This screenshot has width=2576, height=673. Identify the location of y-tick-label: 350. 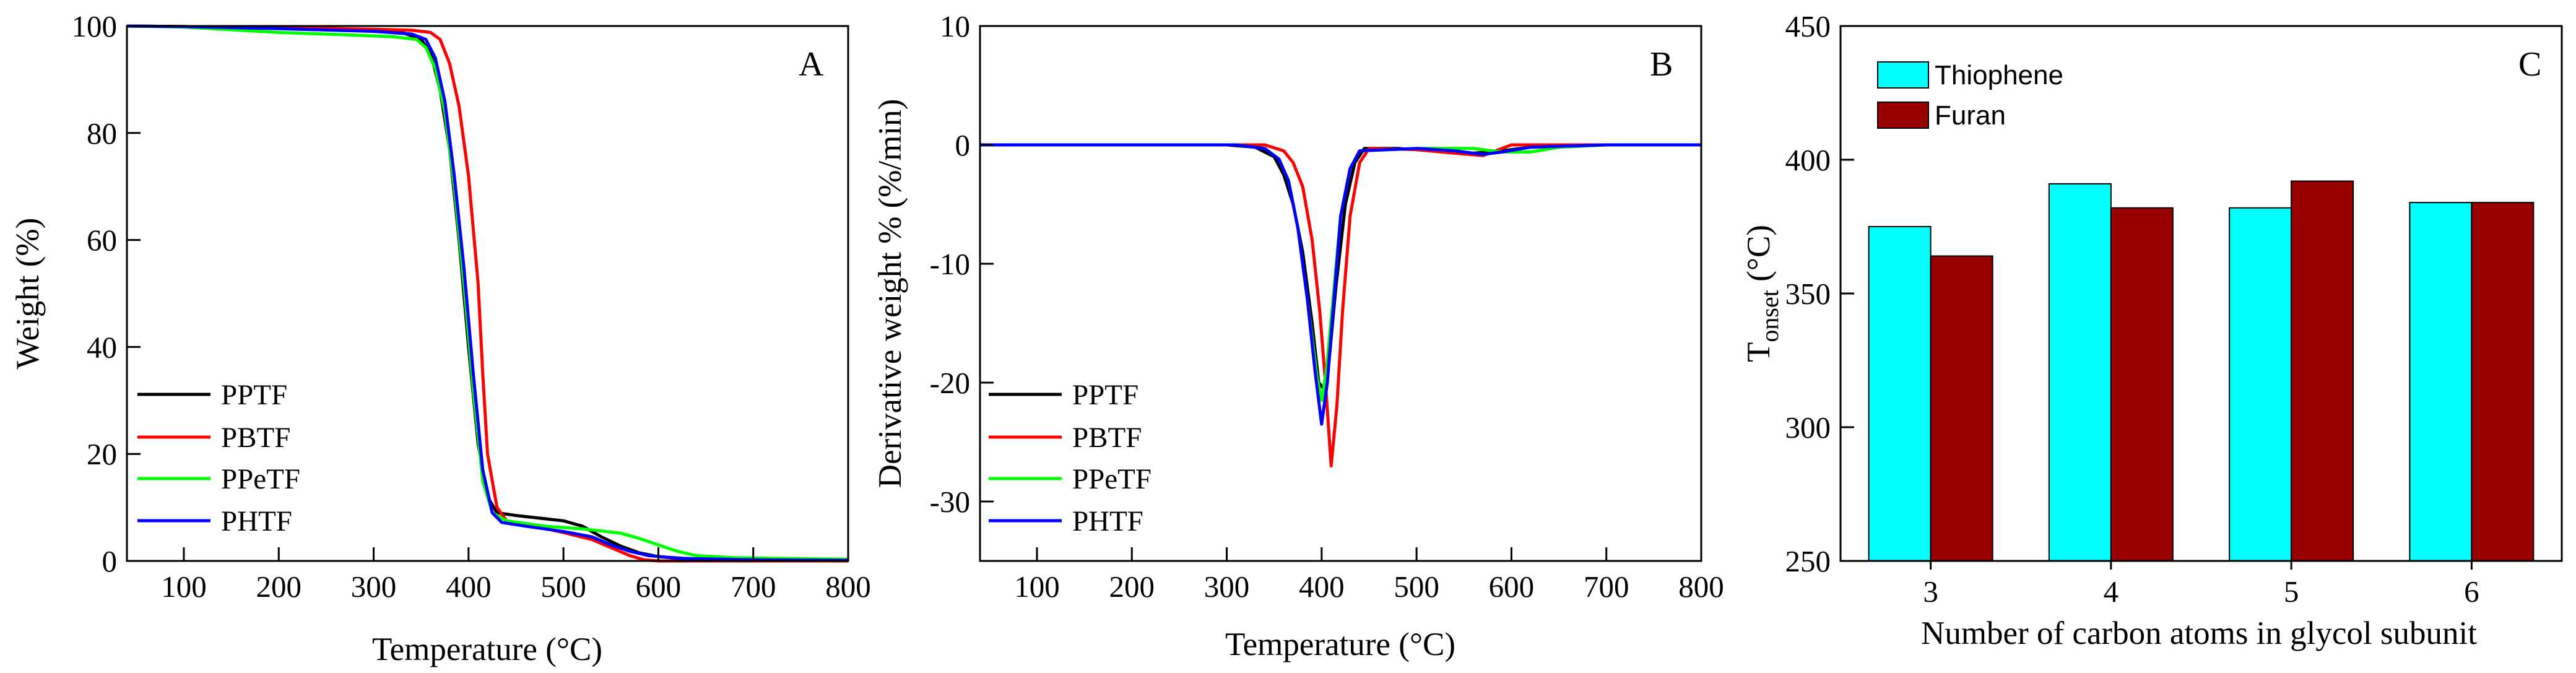
(1808, 294).